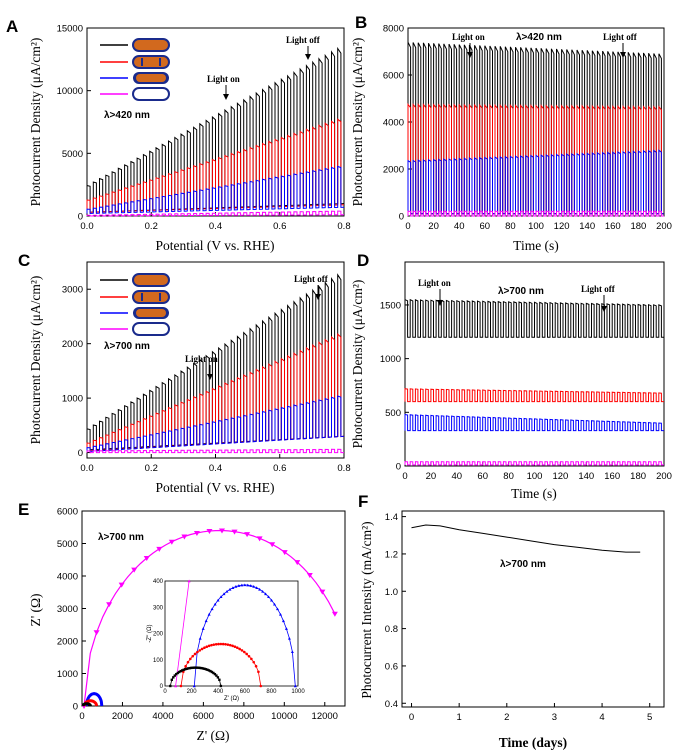 This screenshot has width=677, height=755. I want to click on x-tick-label: 60, so click(485, 226).